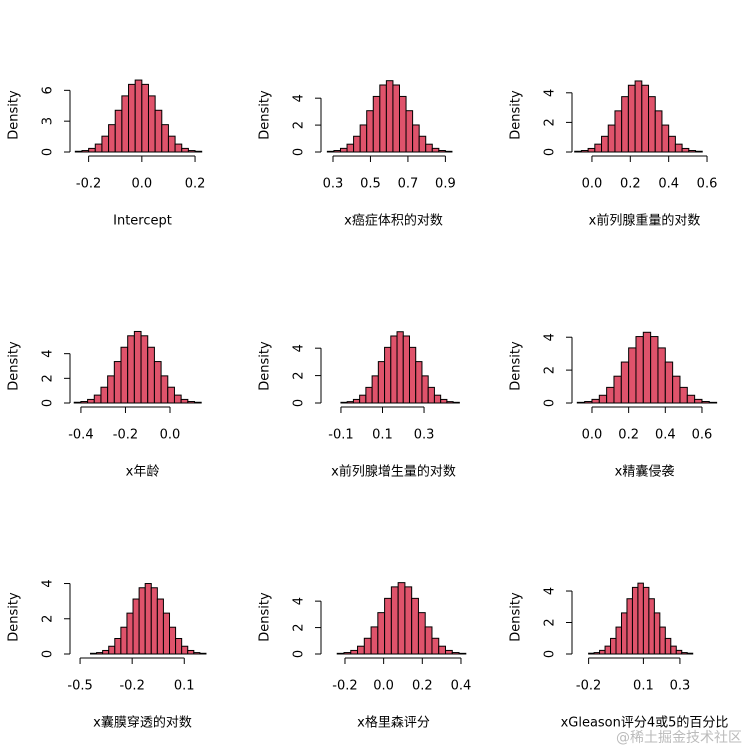 Image resolution: width=753 pixels, height=753 pixels. What do you see at coordinates (299, 348) in the screenshot?
I see `y-tick-label: 4` at bounding box center [299, 348].